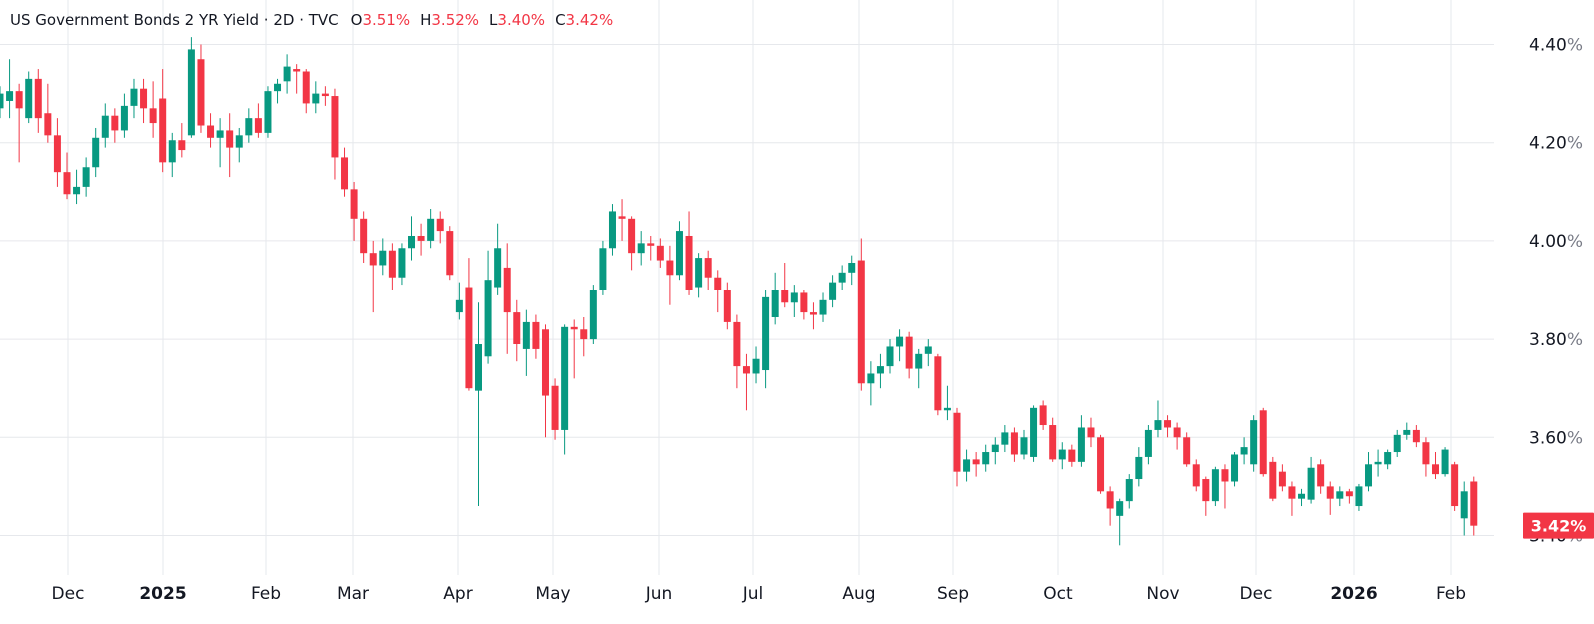  Describe the element at coordinates (353, 594) in the screenshot. I see `time-axis-month-label: Mar` at that location.